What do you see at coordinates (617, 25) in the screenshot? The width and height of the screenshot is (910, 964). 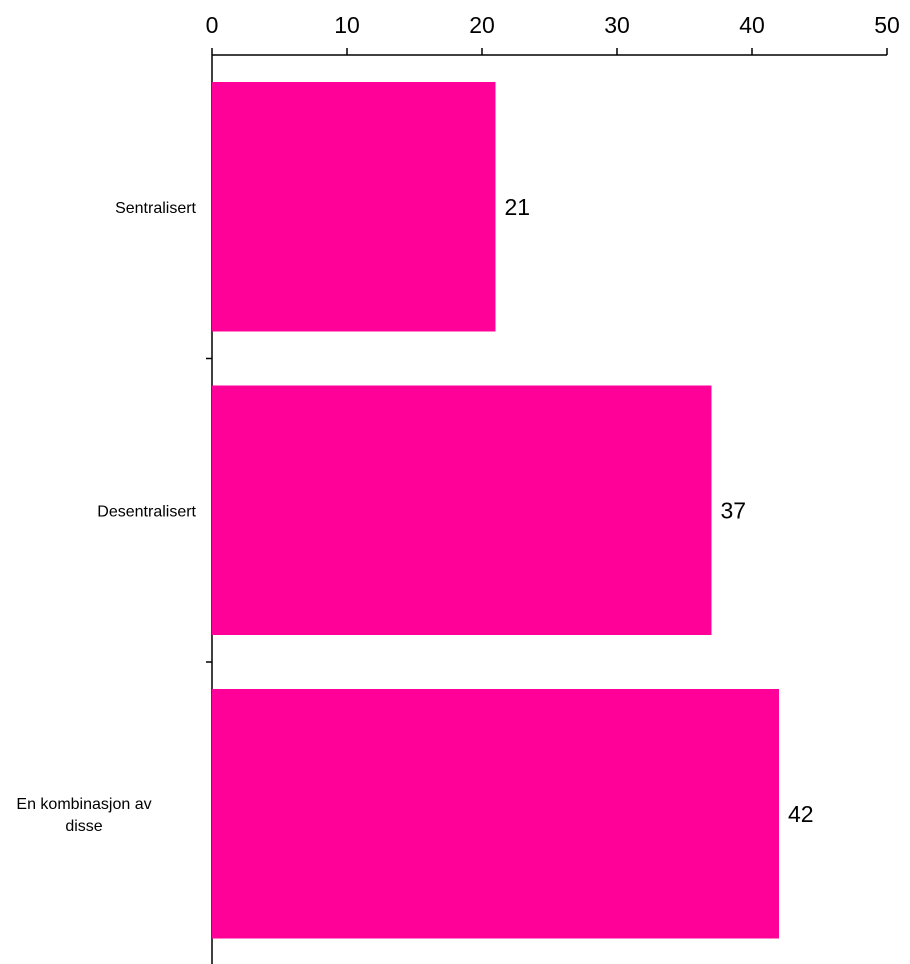 I see `x-tick-label-30: 30` at bounding box center [617, 25].